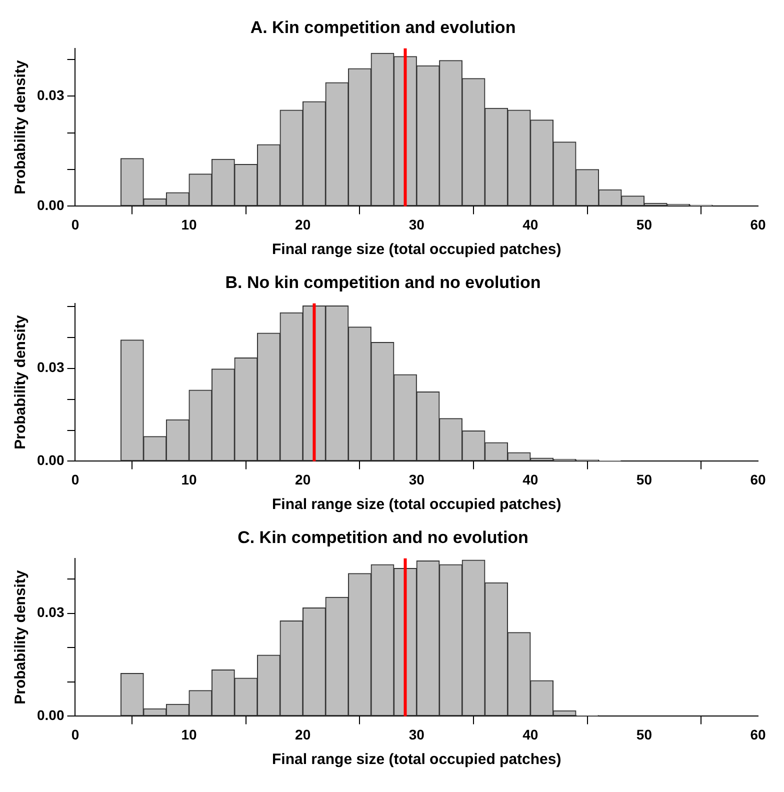 This screenshot has width=784, height=792. What do you see at coordinates (383, 282) in the screenshot?
I see `chart-title: B. No kin competition and no evolution` at bounding box center [383, 282].